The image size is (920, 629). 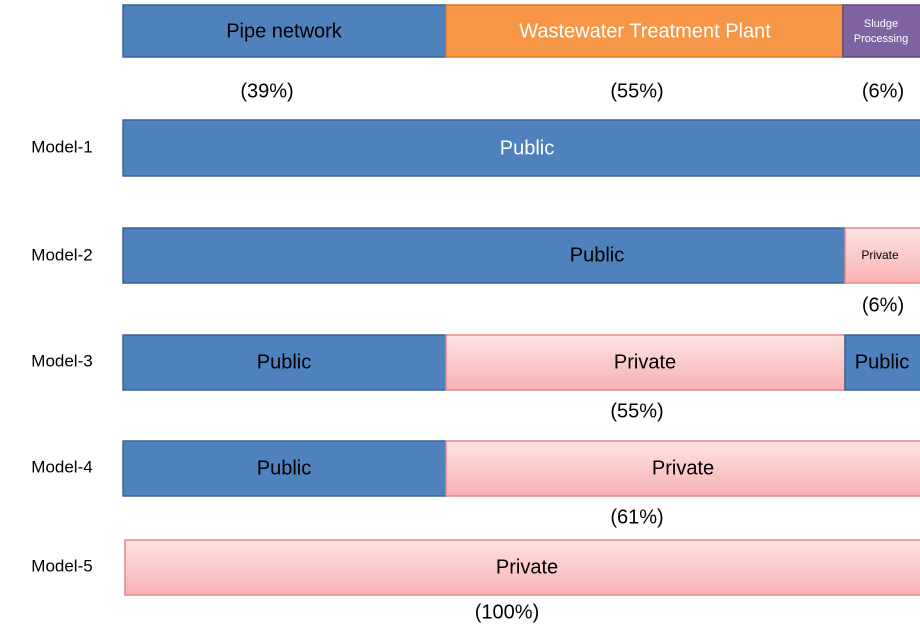 What do you see at coordinates (881, 31) in the screenshot?
I see `sludge-box` at bounding box center [881, 31].